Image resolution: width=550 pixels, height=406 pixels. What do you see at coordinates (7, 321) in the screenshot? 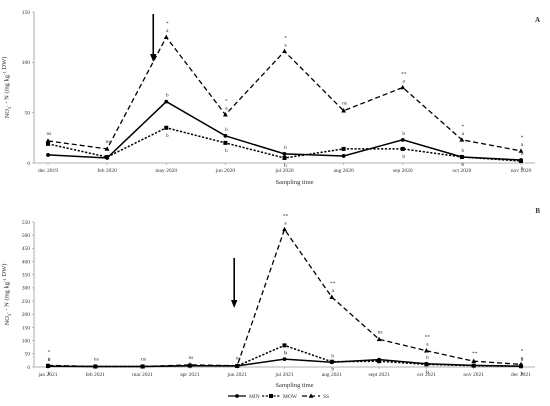
I see `y-axis-label-part: NO` at bounding box center [7, 321].